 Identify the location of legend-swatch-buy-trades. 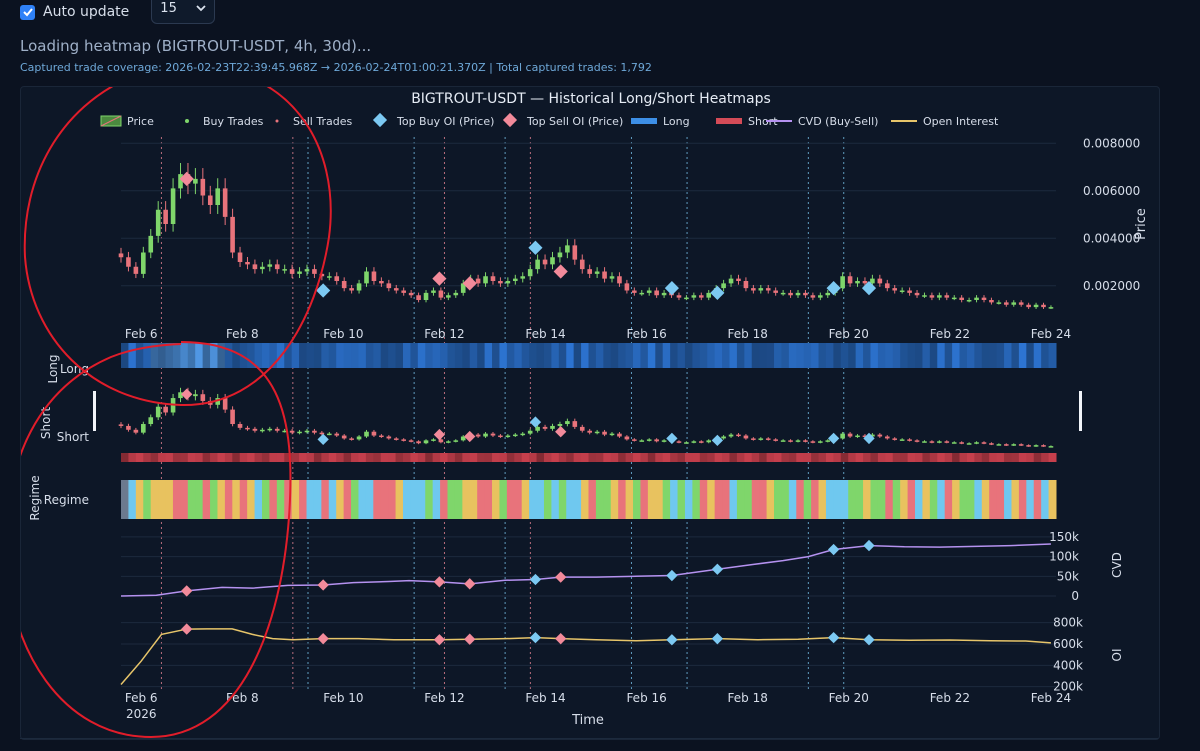
(187, 121).